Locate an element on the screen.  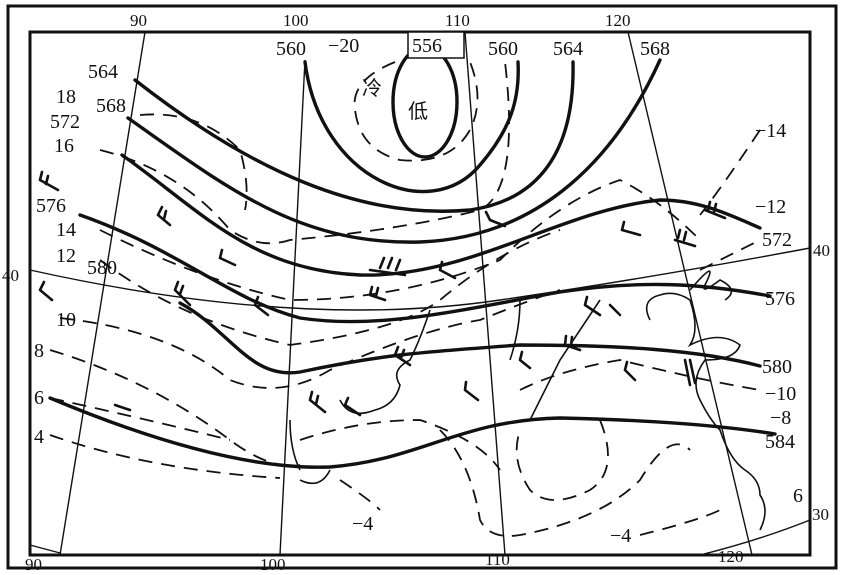
label-6: 6 is located at coordinates (39, 398).